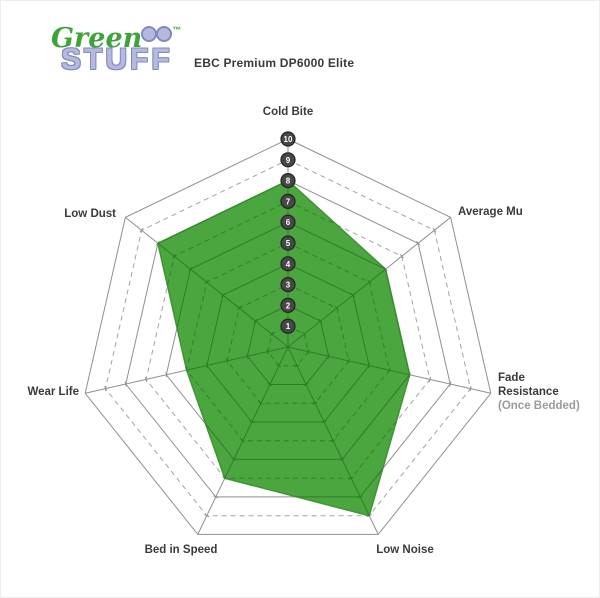 This screenshot has height=598, width=600. I want to click on scale-badge-number: 8, so click(288, 181).